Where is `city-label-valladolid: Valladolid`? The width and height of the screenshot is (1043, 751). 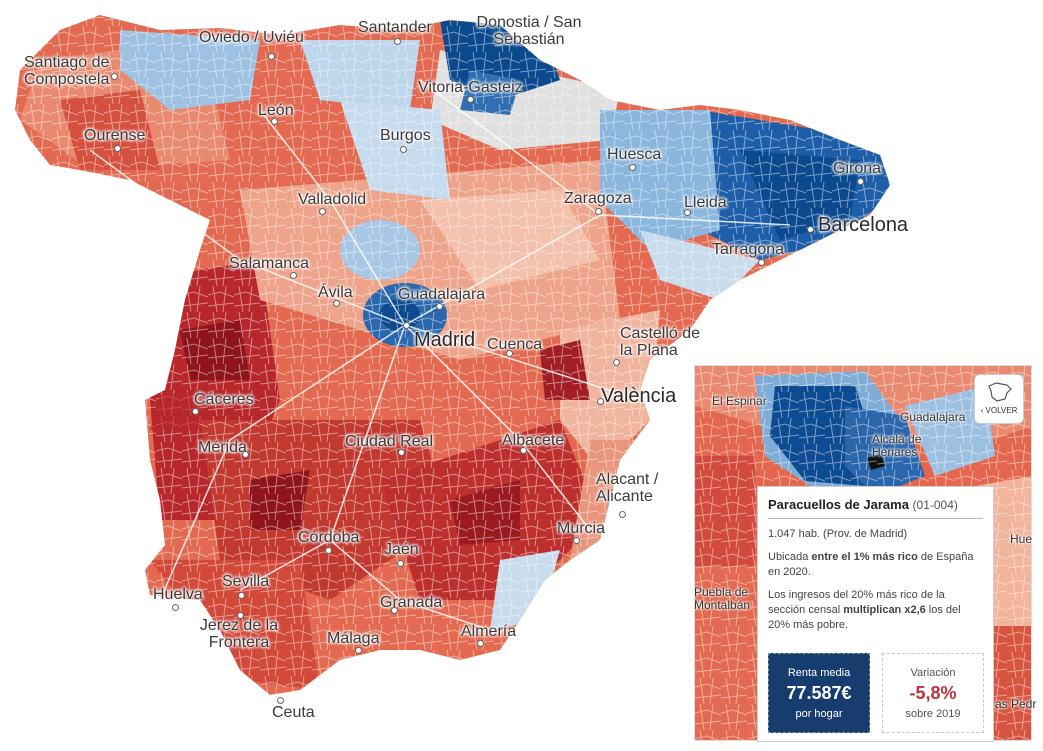
city-label-valladolid: Valladolid is located at coordinates (332, 199).